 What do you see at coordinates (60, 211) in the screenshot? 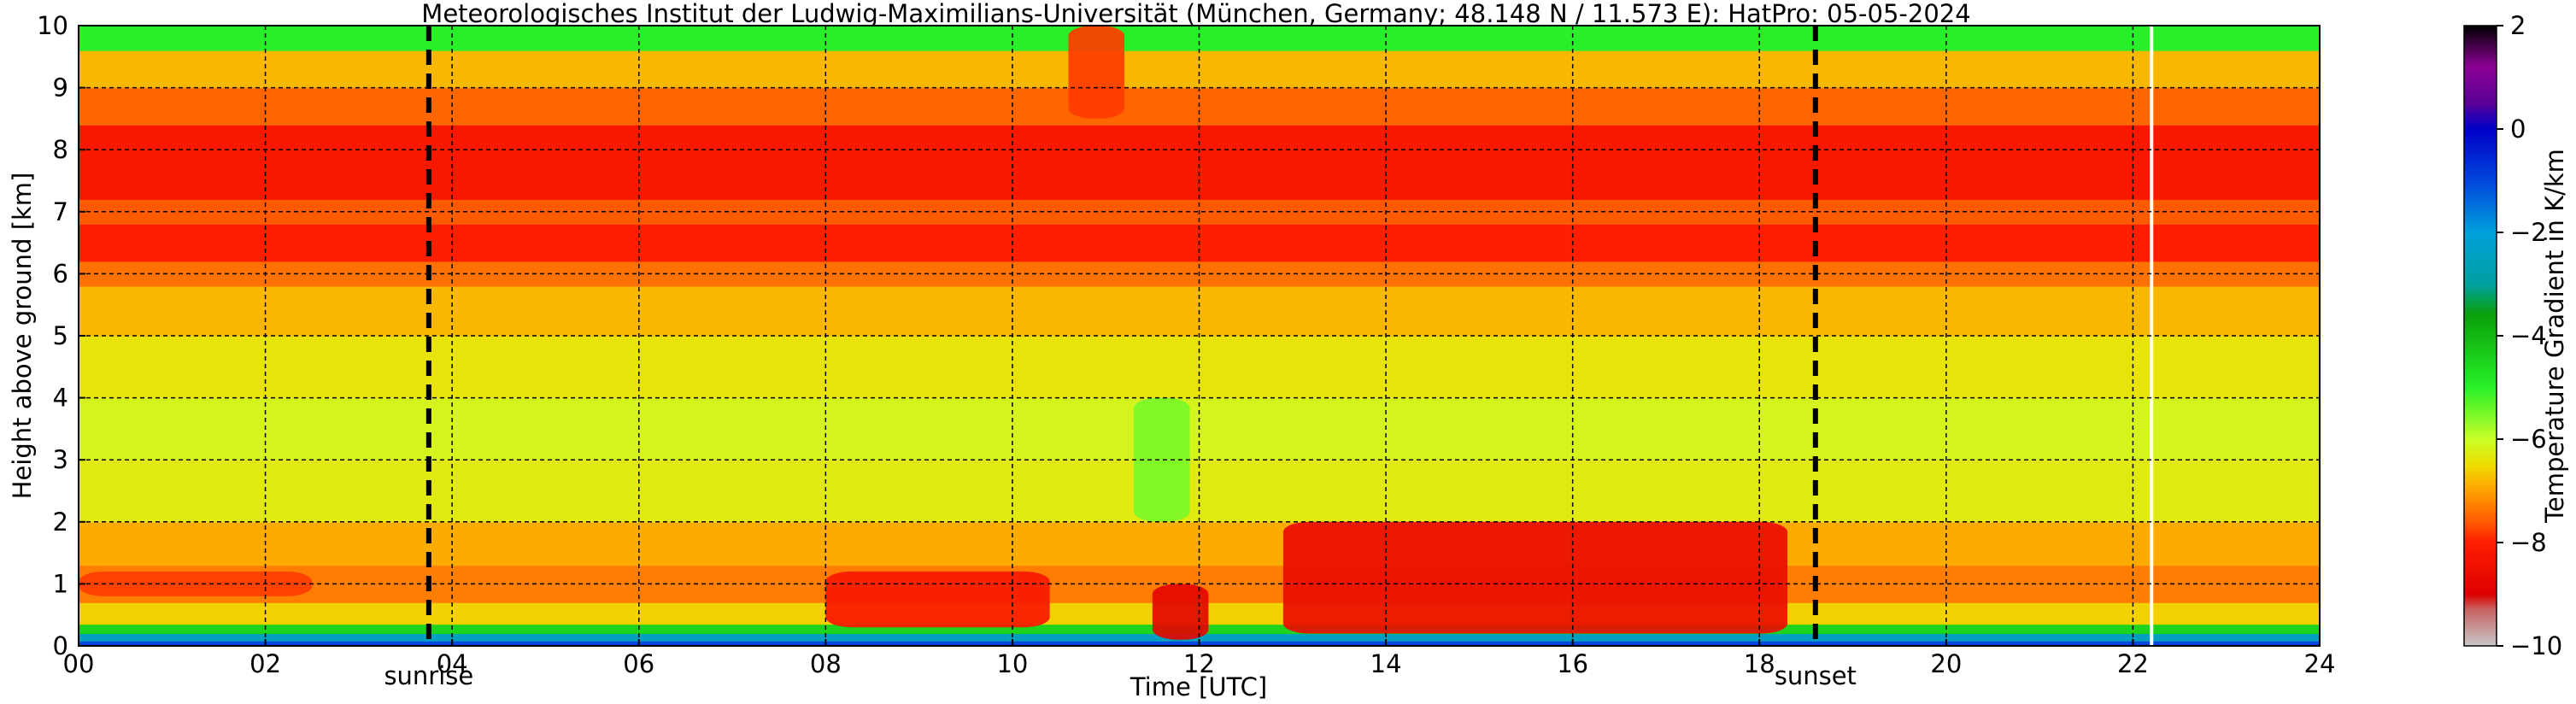
I see `y-tick-label: 7` at bounding box center [60, 211].